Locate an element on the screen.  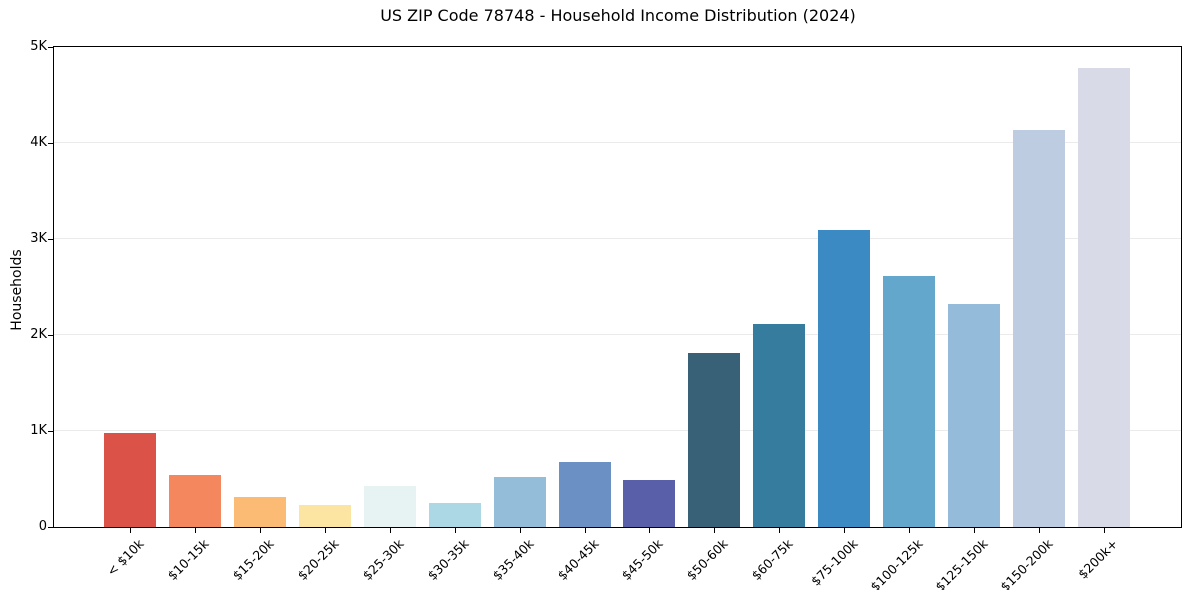
y-tick-label: 3K is located at coordinates (38, 238).